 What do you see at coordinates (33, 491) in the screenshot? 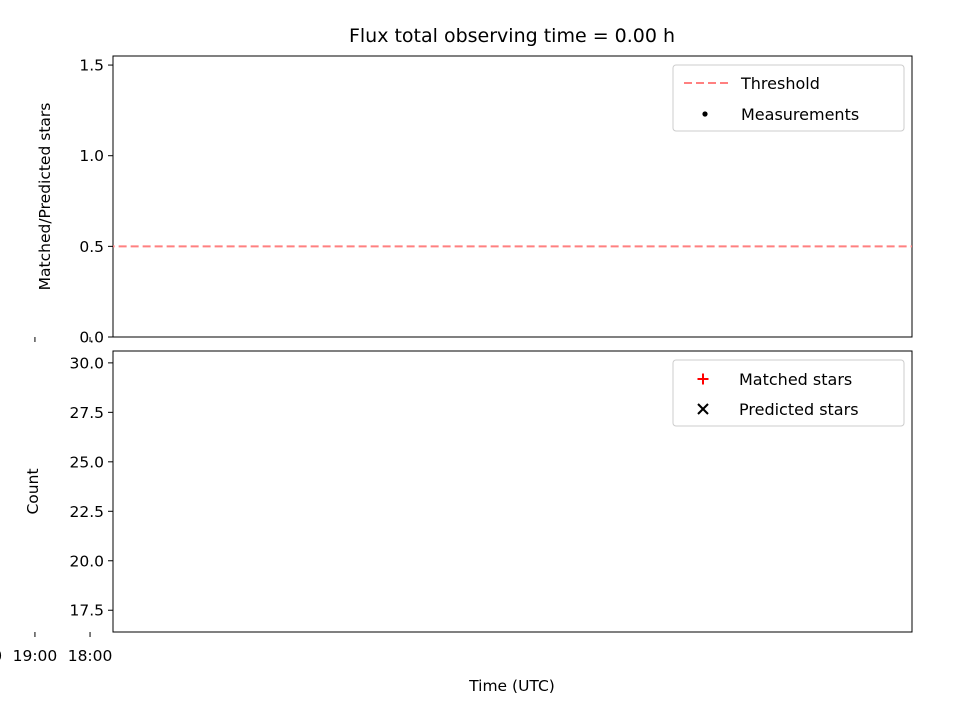
I see `y-axis-label: Count` at bounding box center [33, 491].